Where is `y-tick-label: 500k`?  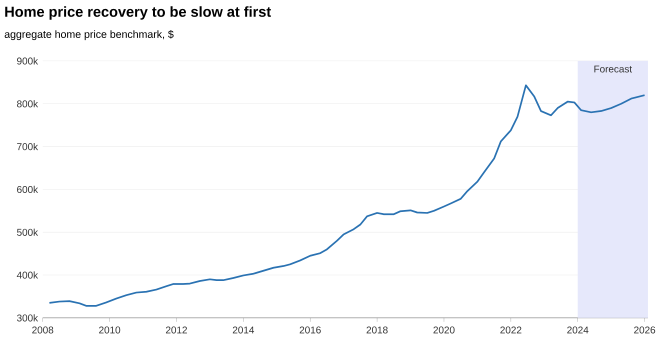
y-tick-label: 500k is located at coordinates (27, 232).